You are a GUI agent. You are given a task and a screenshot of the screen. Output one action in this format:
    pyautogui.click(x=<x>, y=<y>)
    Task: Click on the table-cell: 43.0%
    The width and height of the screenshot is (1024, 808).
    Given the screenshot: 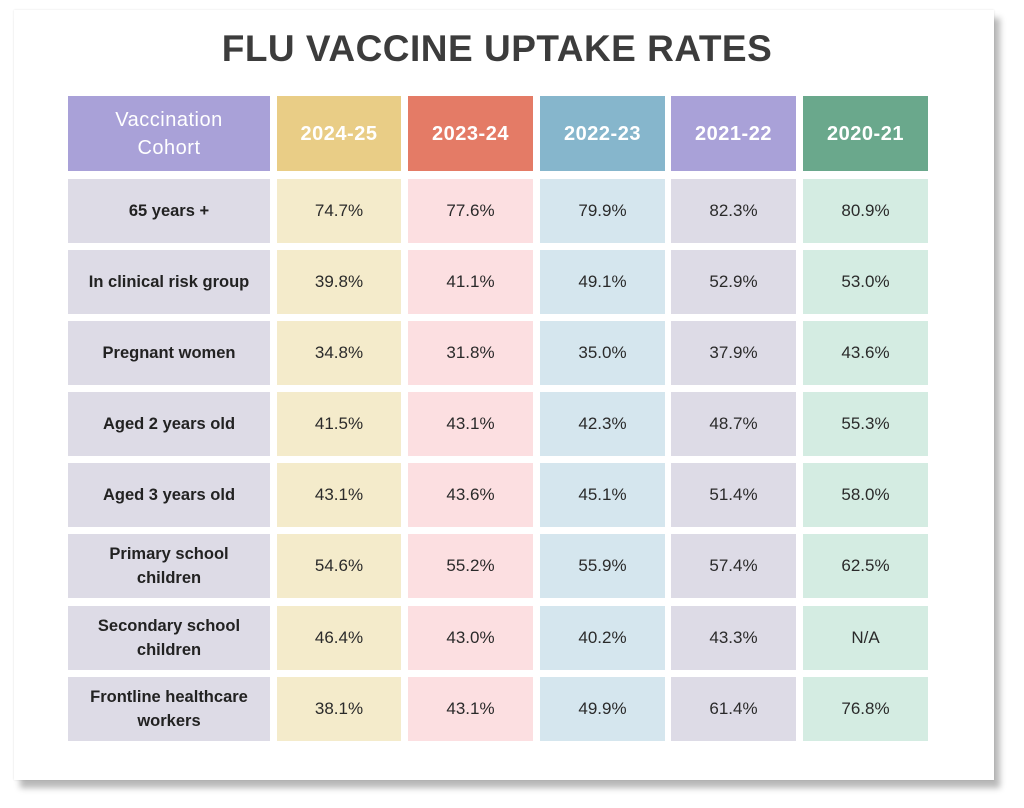 What is the action you would take?
    pyautogui.click(x=470, y=638)
    